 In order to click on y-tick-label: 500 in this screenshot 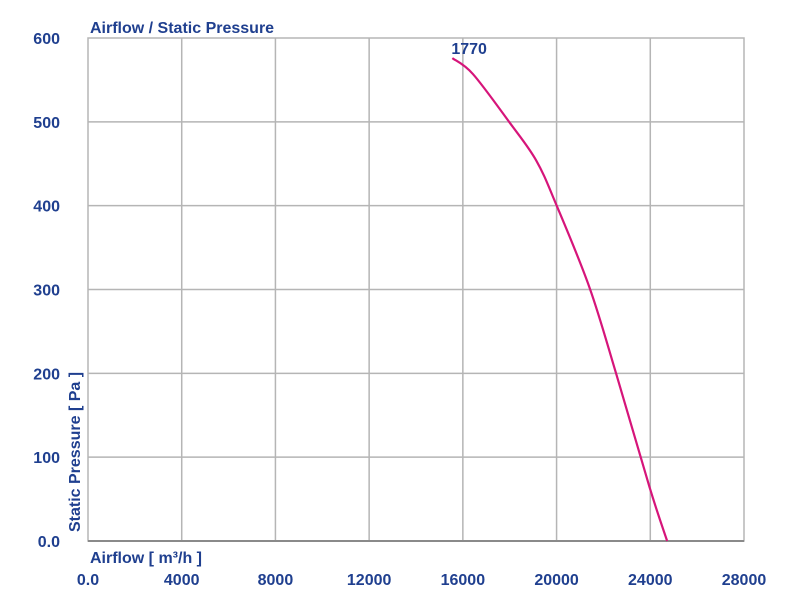, I will do `click(46, 123)`.